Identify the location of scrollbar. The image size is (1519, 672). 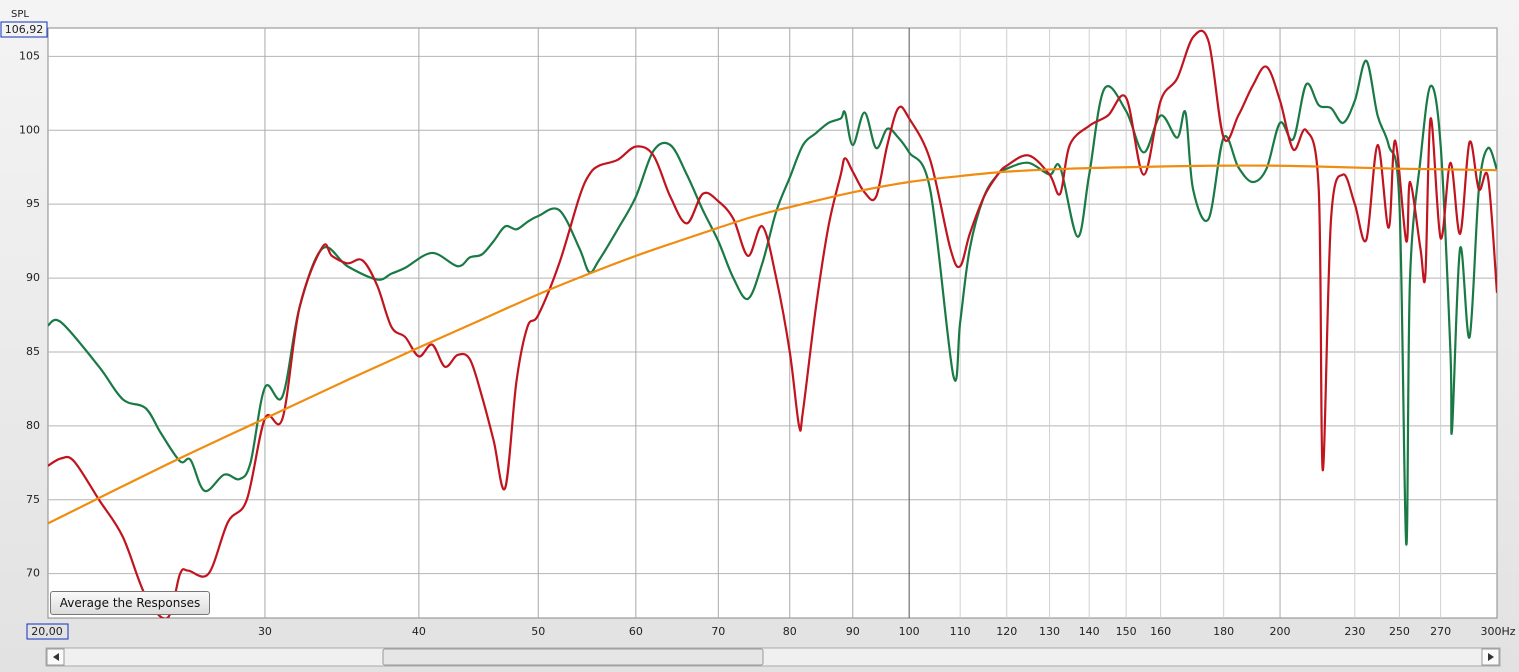
(773, 657).